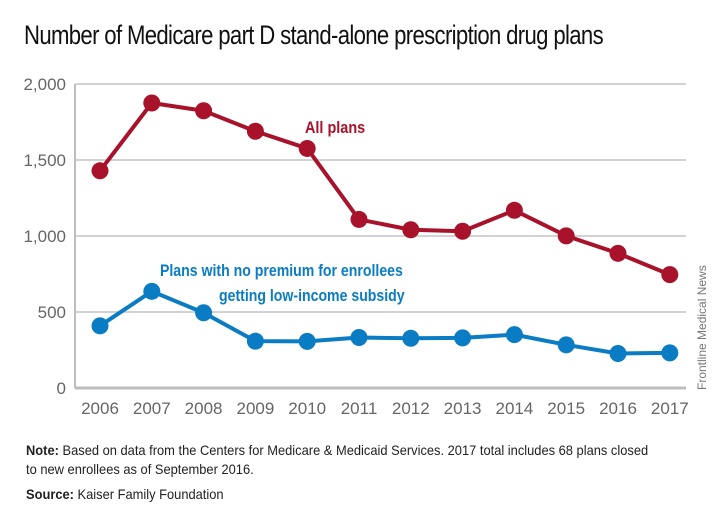 The image size is (720, 528). What do you see at coordinates (411, 408) in the screenshot?
I see `x-tick-label: 2012` at bounding box center [411, 408].